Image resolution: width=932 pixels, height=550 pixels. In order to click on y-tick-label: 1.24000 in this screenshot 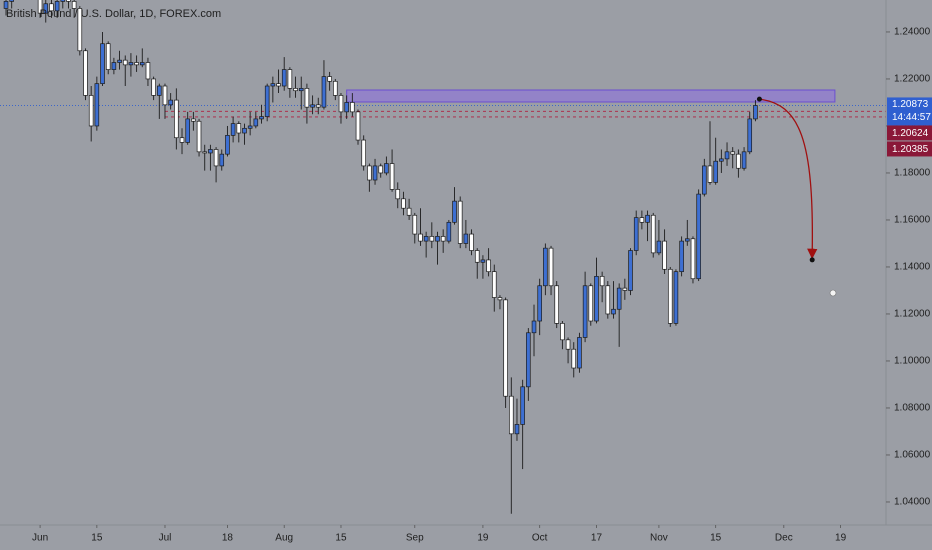, I will do `click(912, 32)`.